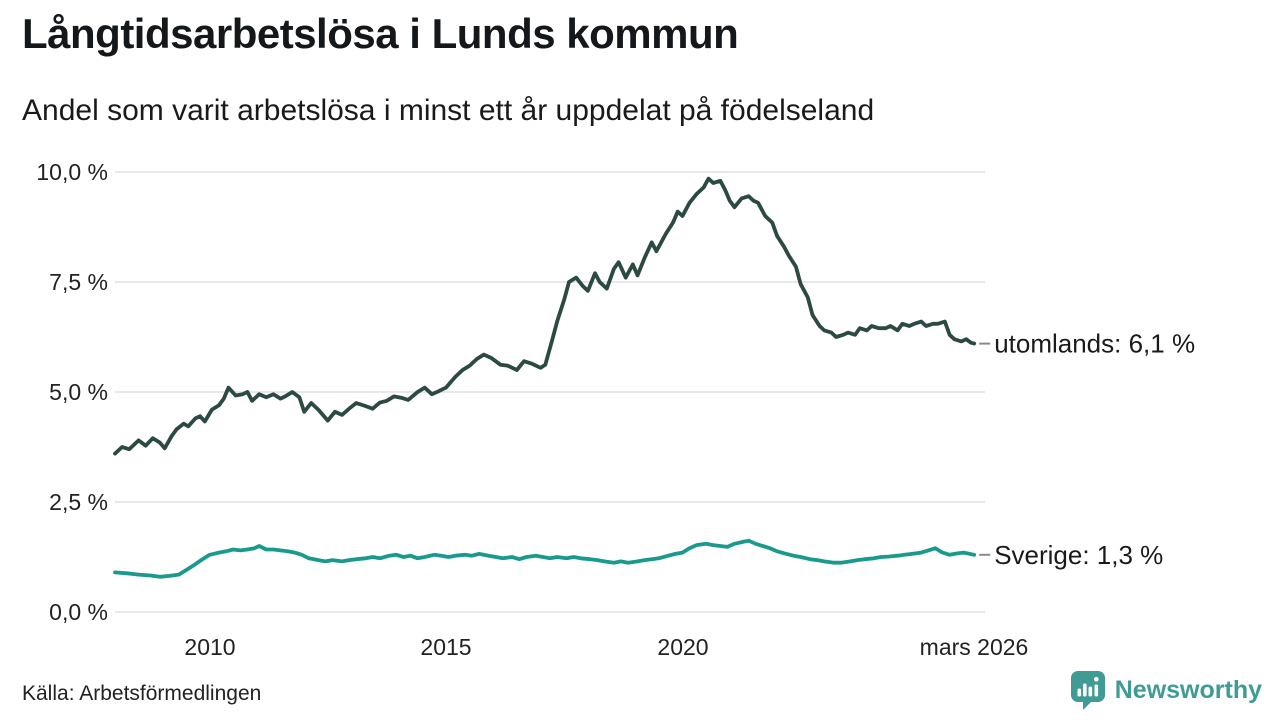  What do you see at coordinates (1088, 686) in the screenshot?
I see `bar-chart-glyph` at bounding box center [1088, 686].